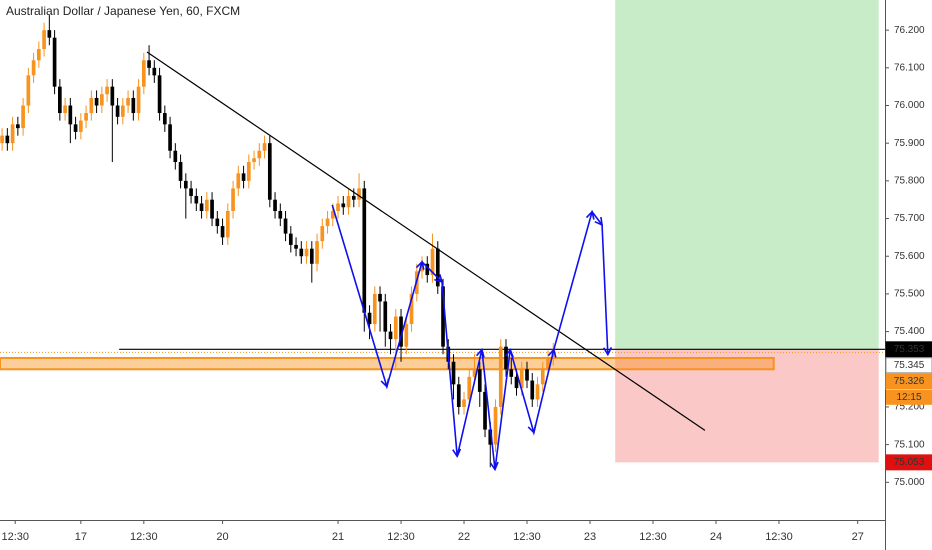 The width and height of the screenshot is (932, 550). Describe the element at coordinates (909, 218) in the screenshot. I see `y-tick-label: 75.700` at that location.